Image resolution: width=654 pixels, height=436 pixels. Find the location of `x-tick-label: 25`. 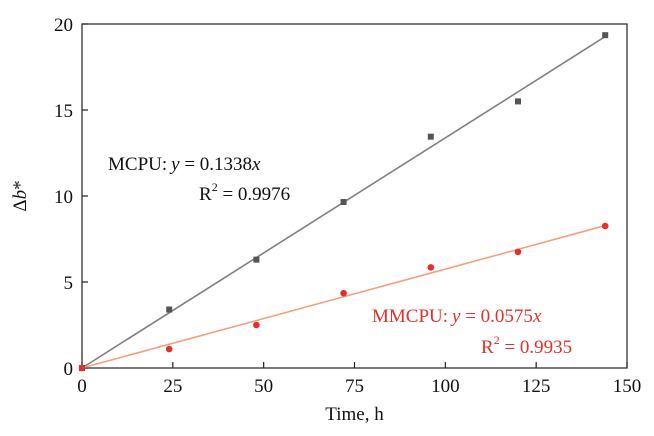

x-tick-label: 25 is located at coordinates (172, 386).